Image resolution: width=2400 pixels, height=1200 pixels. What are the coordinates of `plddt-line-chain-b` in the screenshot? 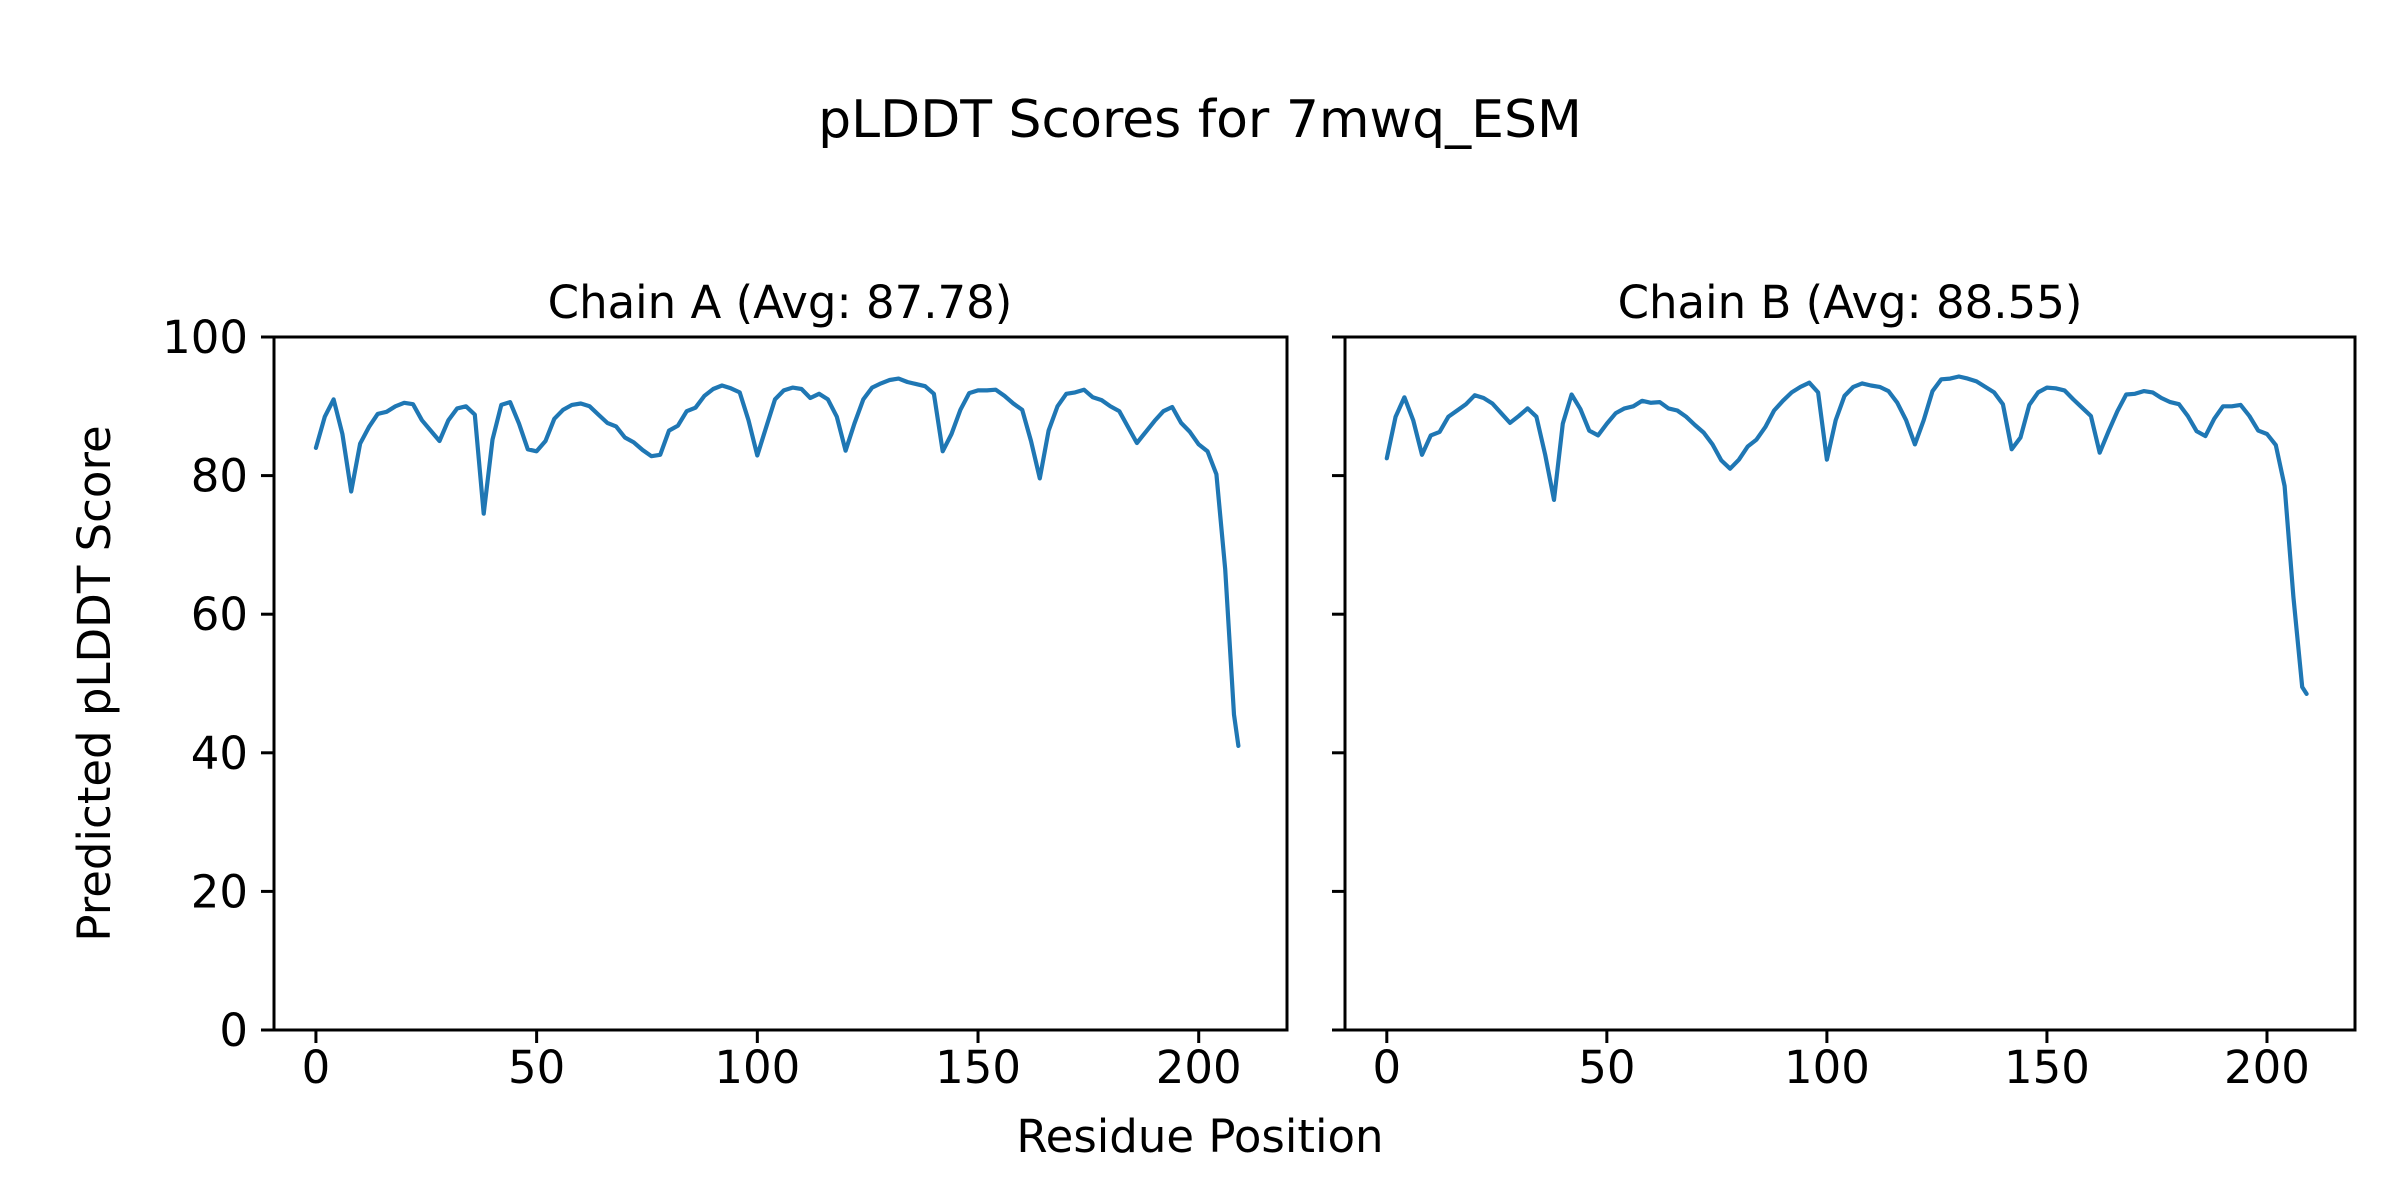 It's located at (1846, 535).